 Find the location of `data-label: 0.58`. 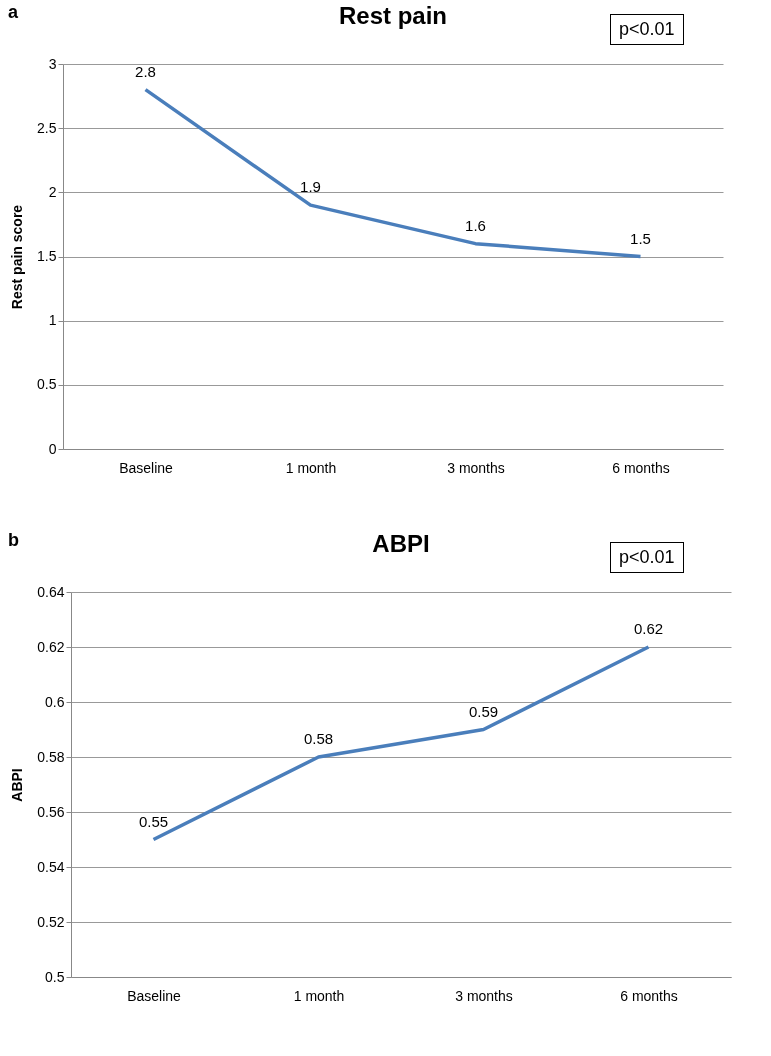

data-label: 0.58 is located at coordinates (318, 738).